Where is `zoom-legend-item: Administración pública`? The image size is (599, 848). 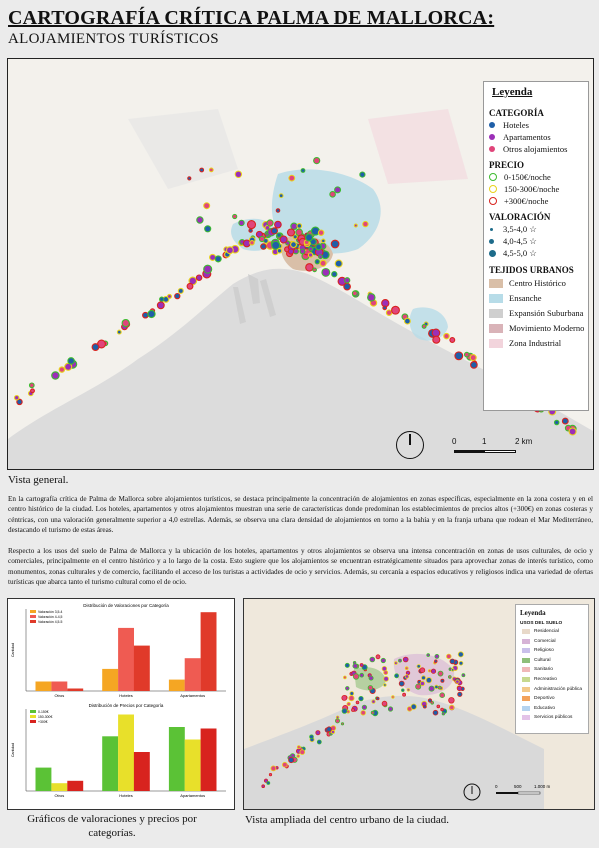
zoom-legend-item: Administración pública is located at coordinates (552, 689).